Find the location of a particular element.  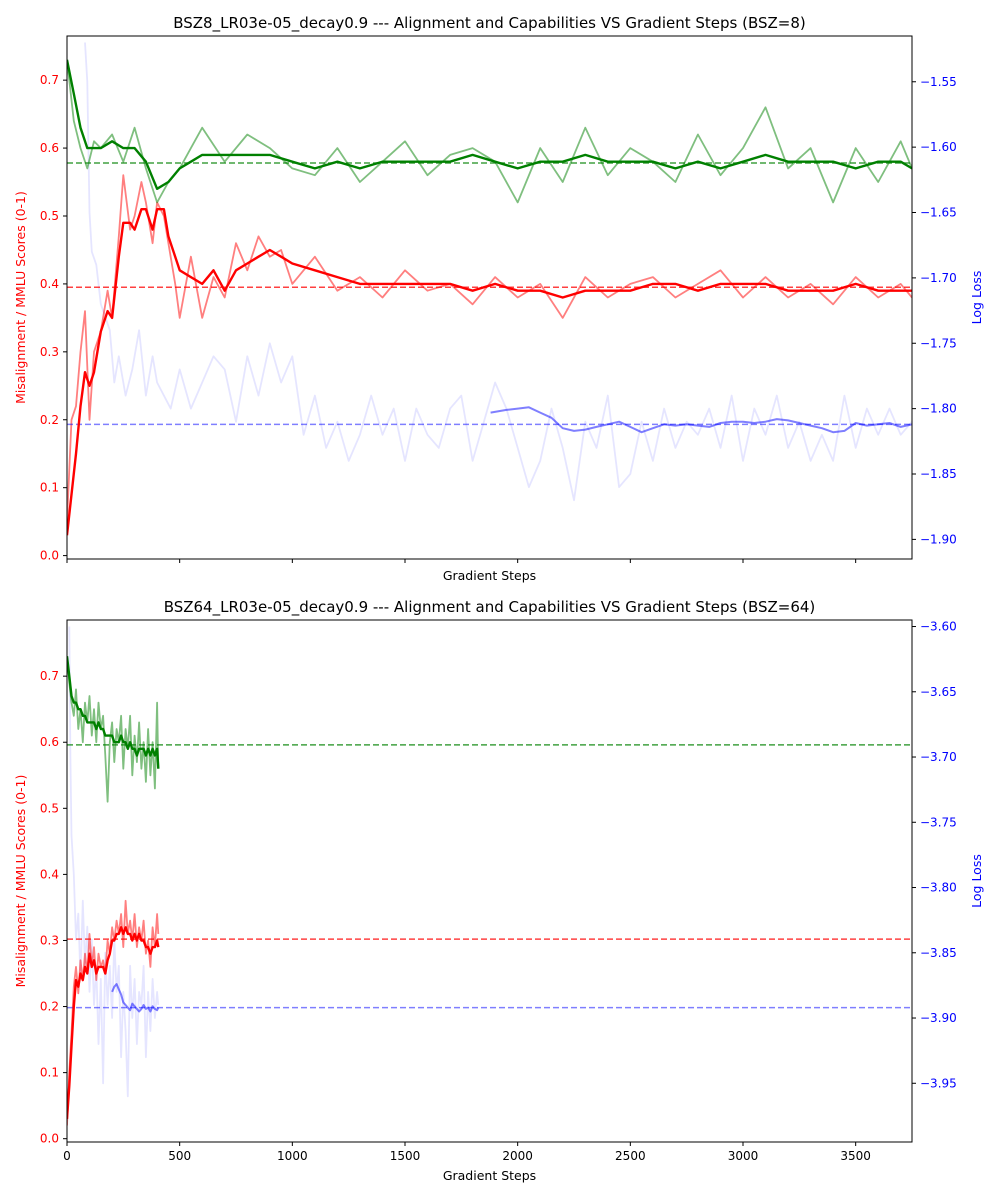

y-right-tick-label: −3.85 is located at coordinates (938, 953).